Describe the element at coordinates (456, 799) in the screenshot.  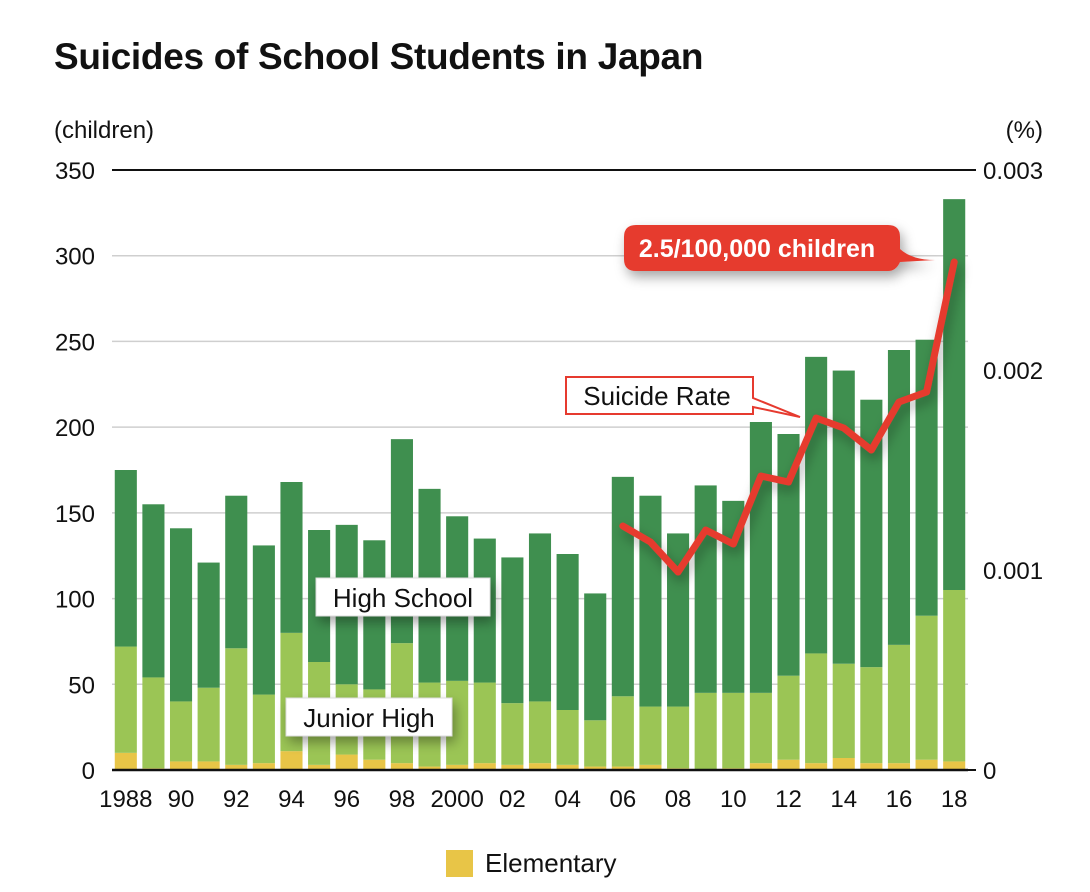
I see `x-tick-label: 2000` at that location.